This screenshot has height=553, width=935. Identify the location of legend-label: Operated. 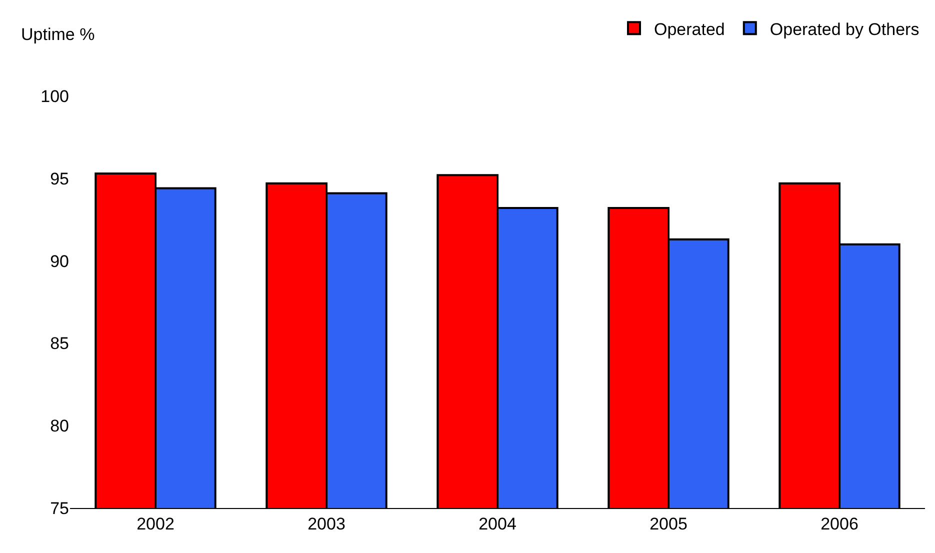
(689, 29).